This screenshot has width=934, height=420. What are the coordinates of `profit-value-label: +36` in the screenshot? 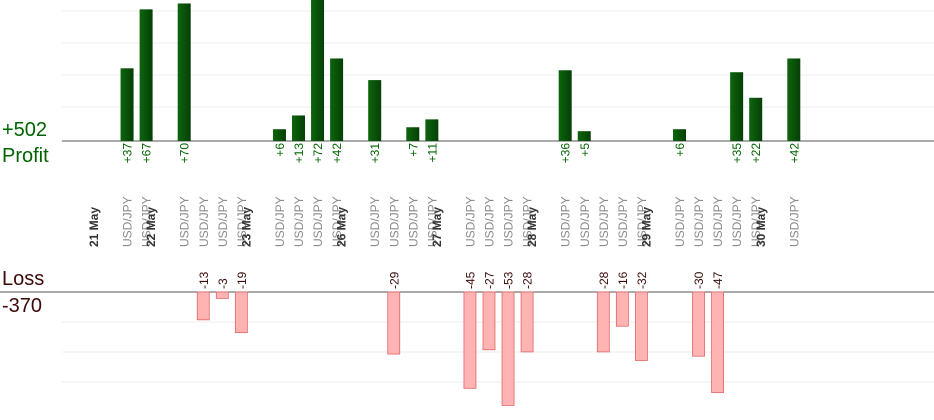 It's located at (566, 153).